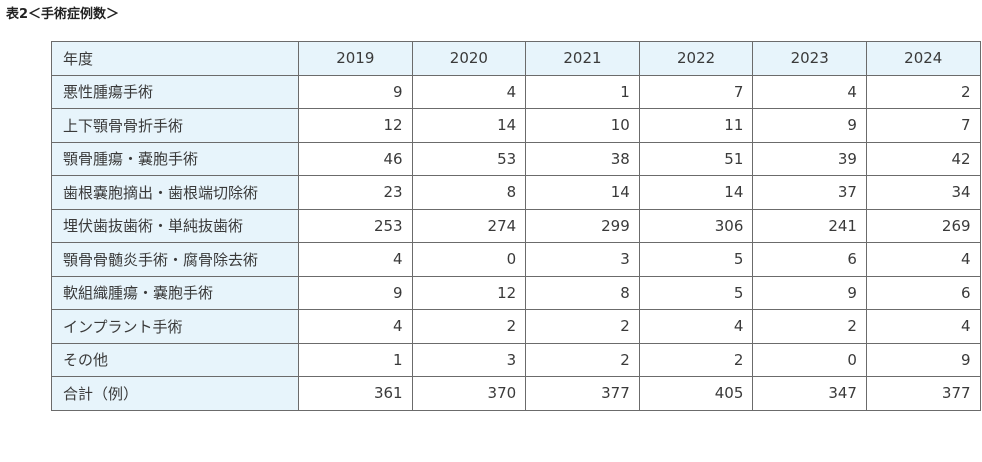  I want to click on table-row: 悪性腫瘍手術 9 4 1 7 4 2, so click(516, 91).